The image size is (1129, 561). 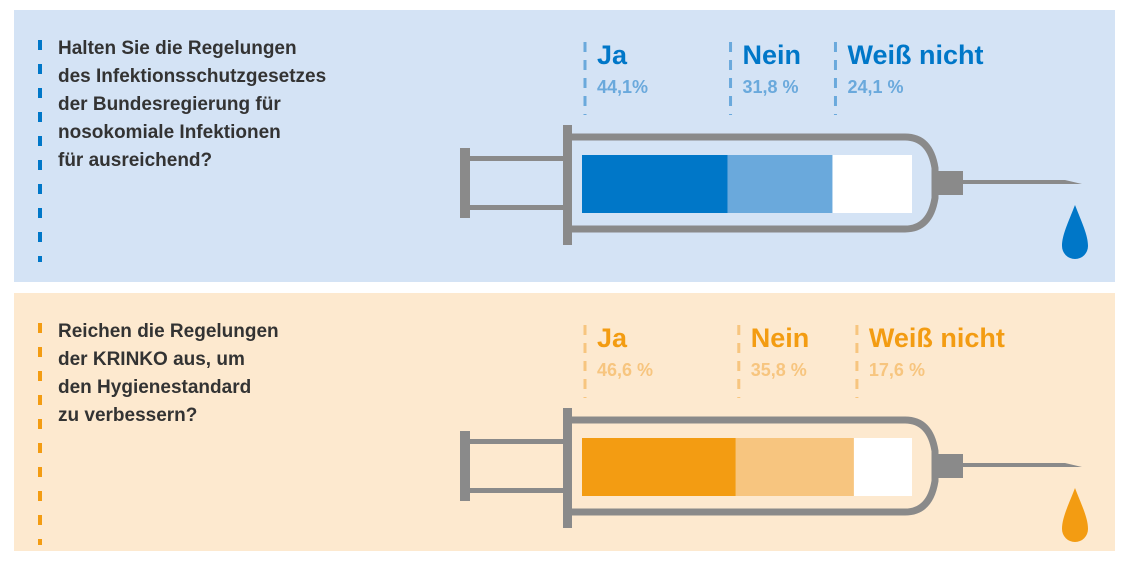 What do you see at coordinates (779, 370) in the screenshot?
I see `value-label: 35,8 %` at bounding box center [779, 370].